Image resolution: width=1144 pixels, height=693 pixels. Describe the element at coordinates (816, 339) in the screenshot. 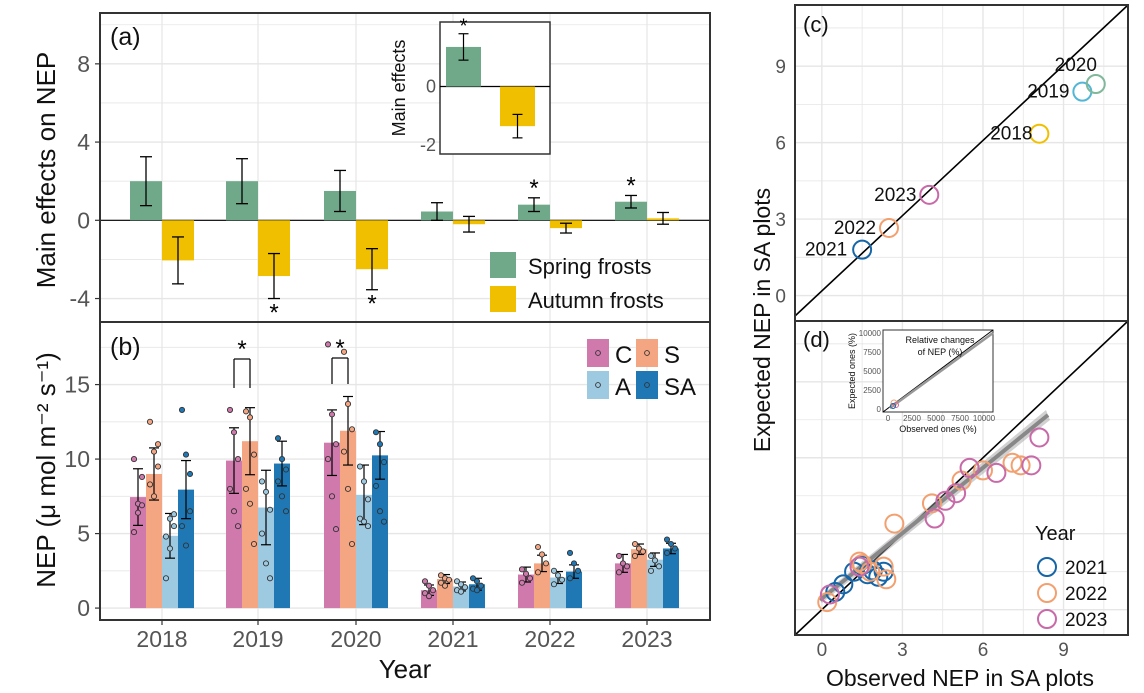

I see `panel-d-label: (d)` at that location.